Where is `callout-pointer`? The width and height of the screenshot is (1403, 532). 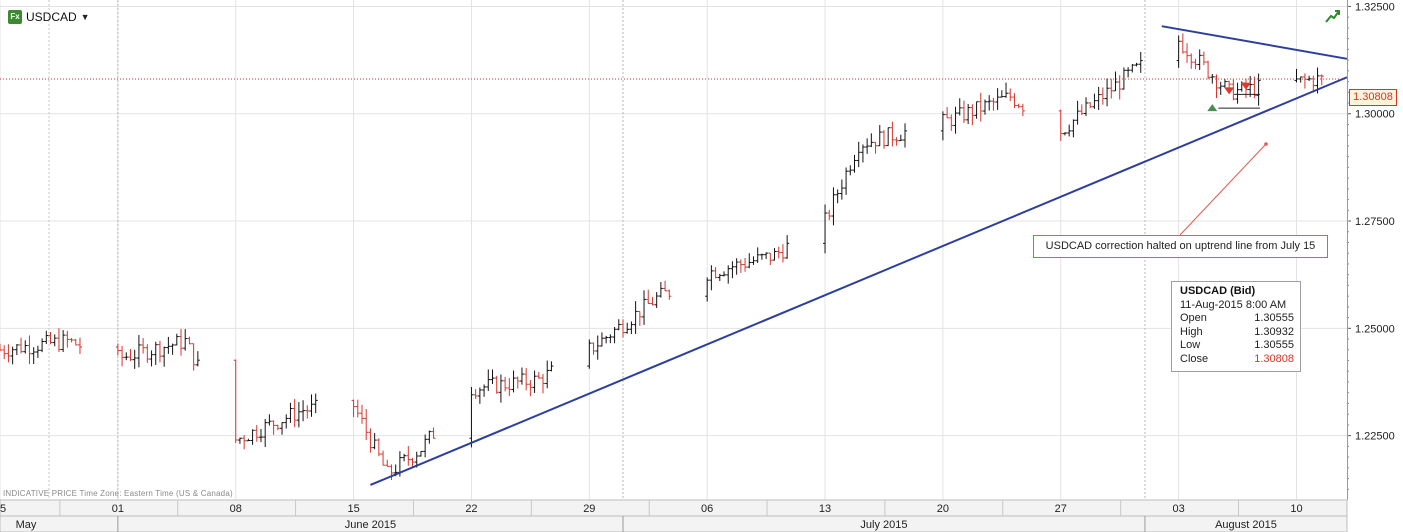
callout-pointer is located at coordinates (1223, 189).